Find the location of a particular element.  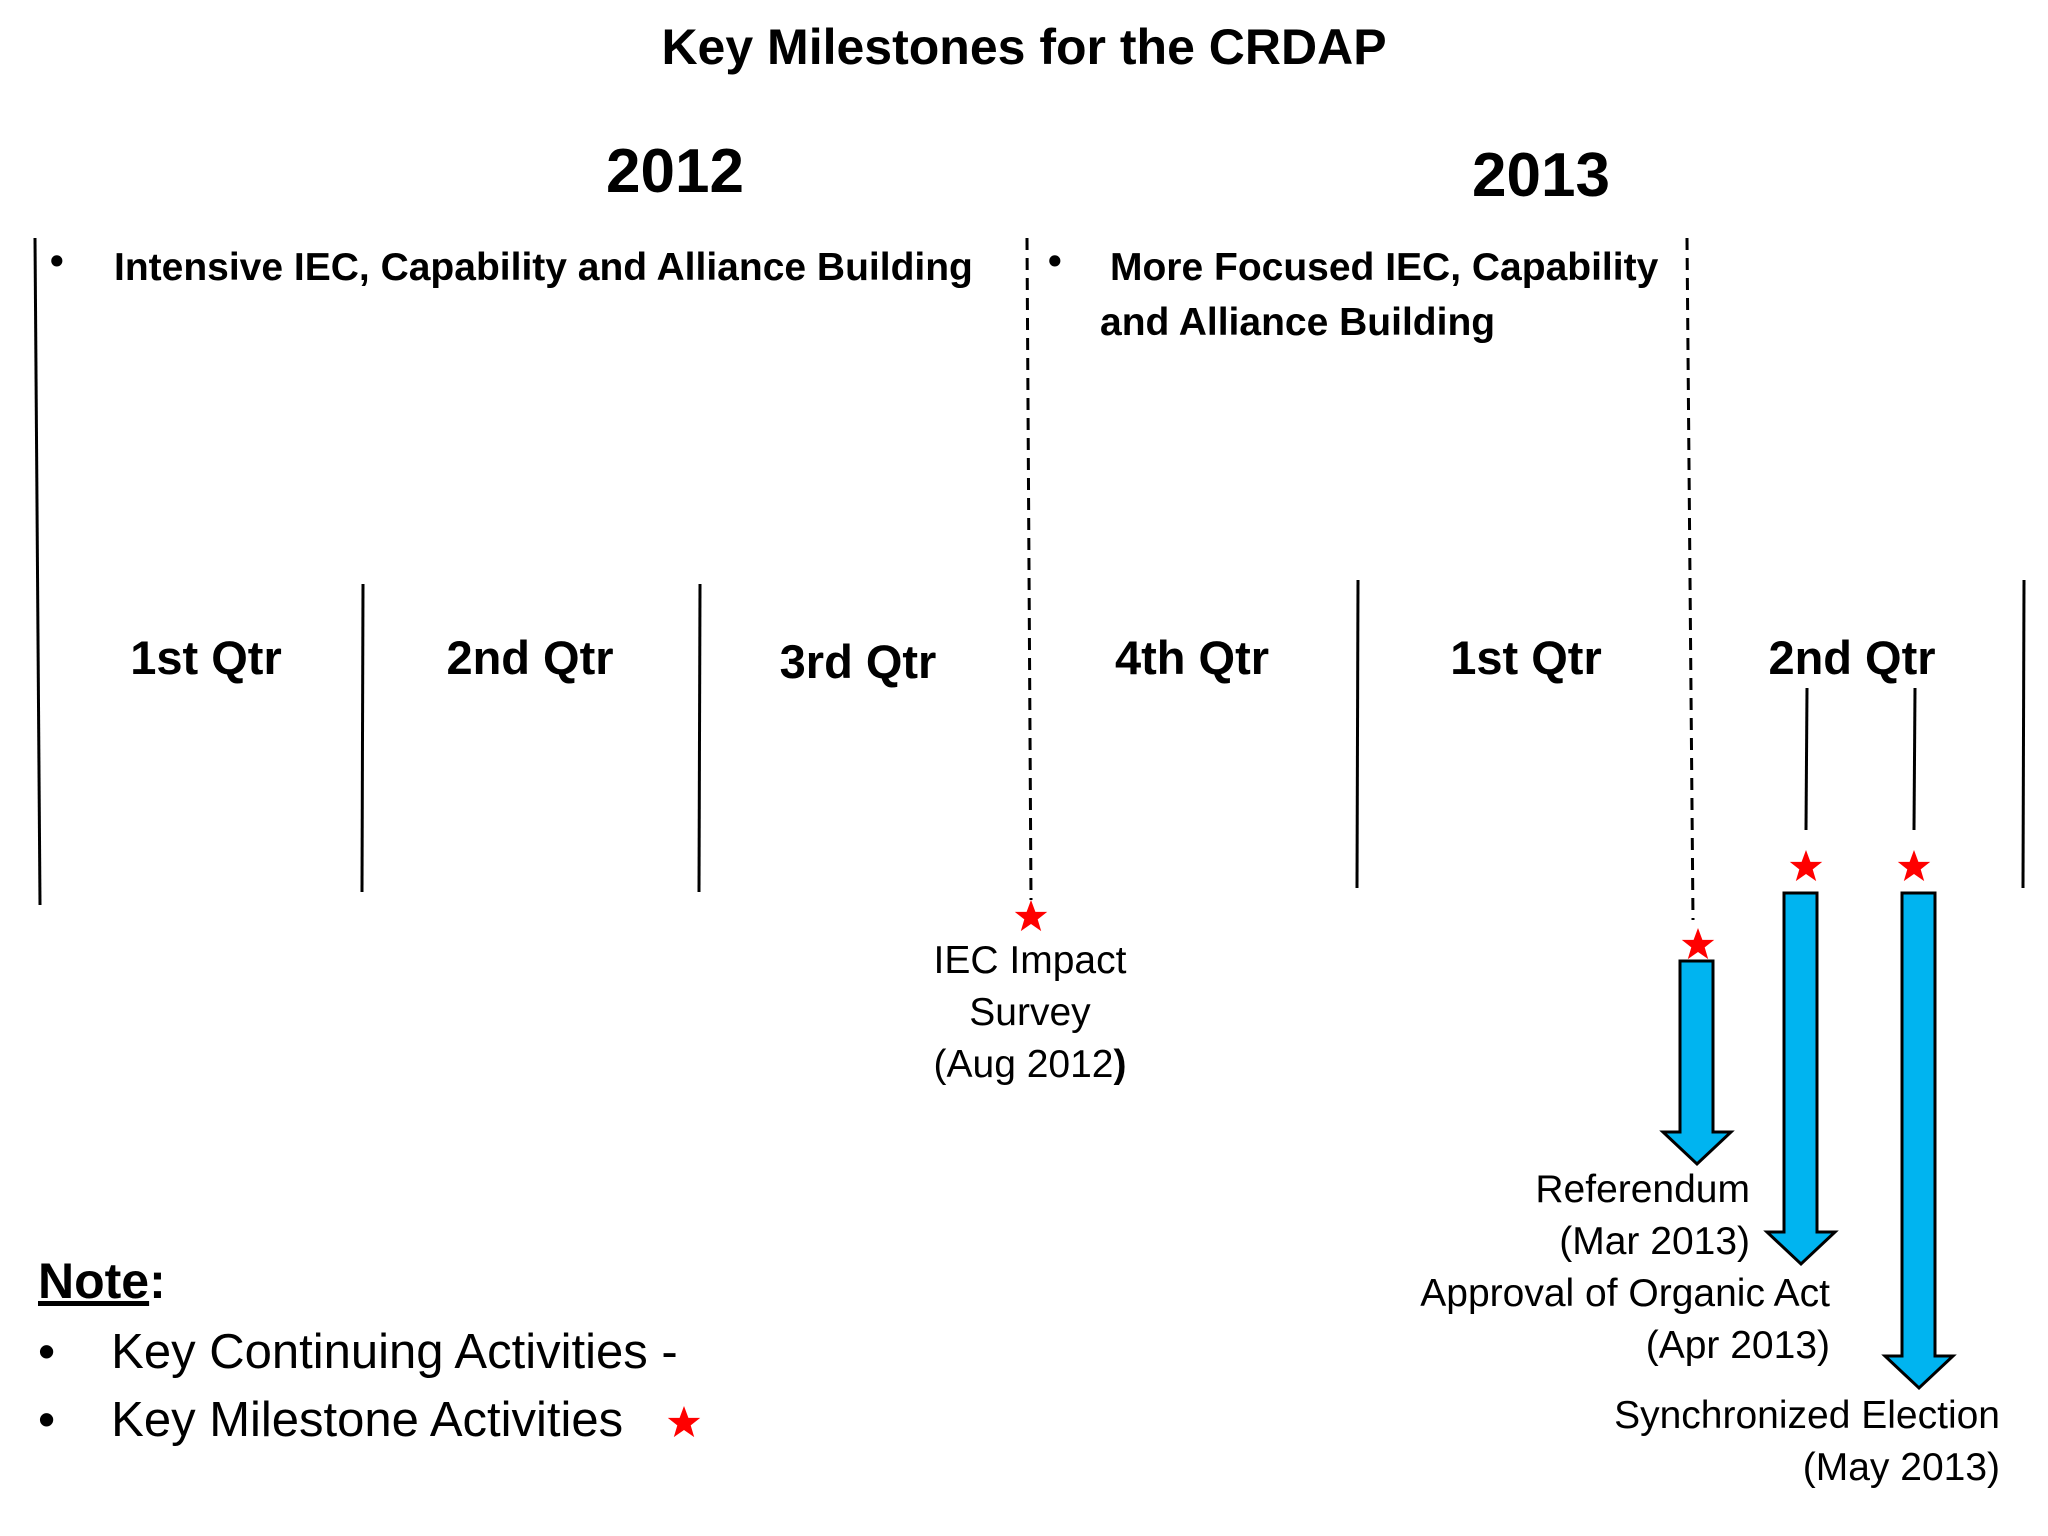

year-2013: 2013 is located at coordinates (1541, 175).